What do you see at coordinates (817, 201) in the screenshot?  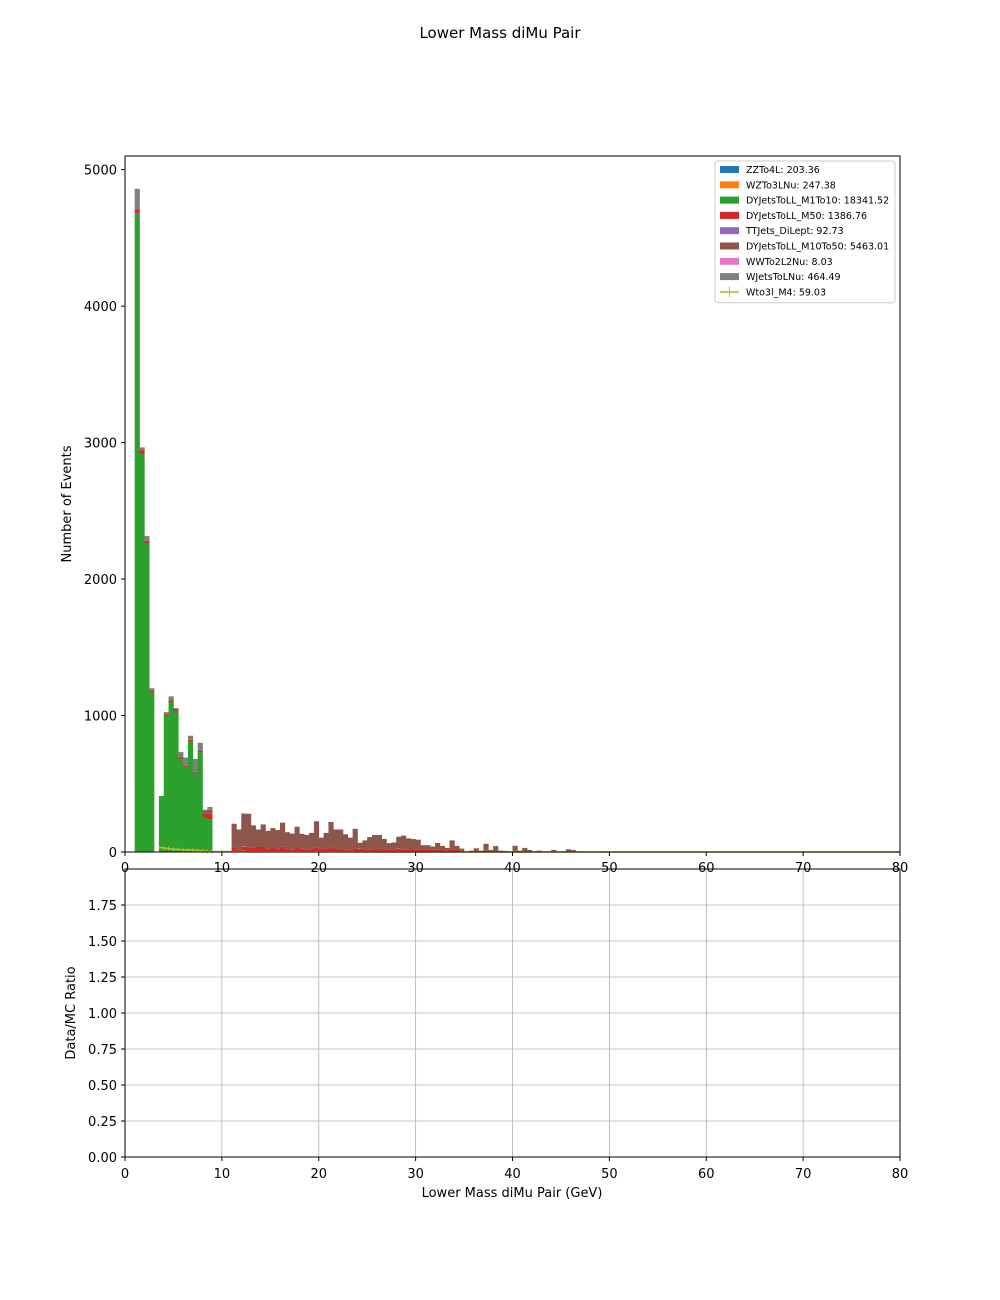 I see `legend-entry-label: DYJetsToLL_M1To10: 18341.52` at bounding box center [817, 201].